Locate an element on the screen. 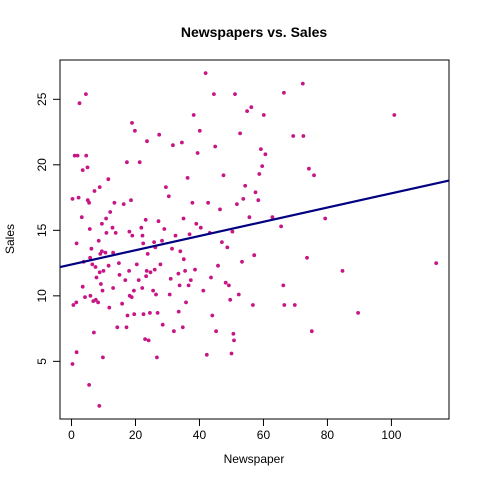 This screenshot has height=480, width=480. y-tick-label: 10 is located at coordinates (42, 296).